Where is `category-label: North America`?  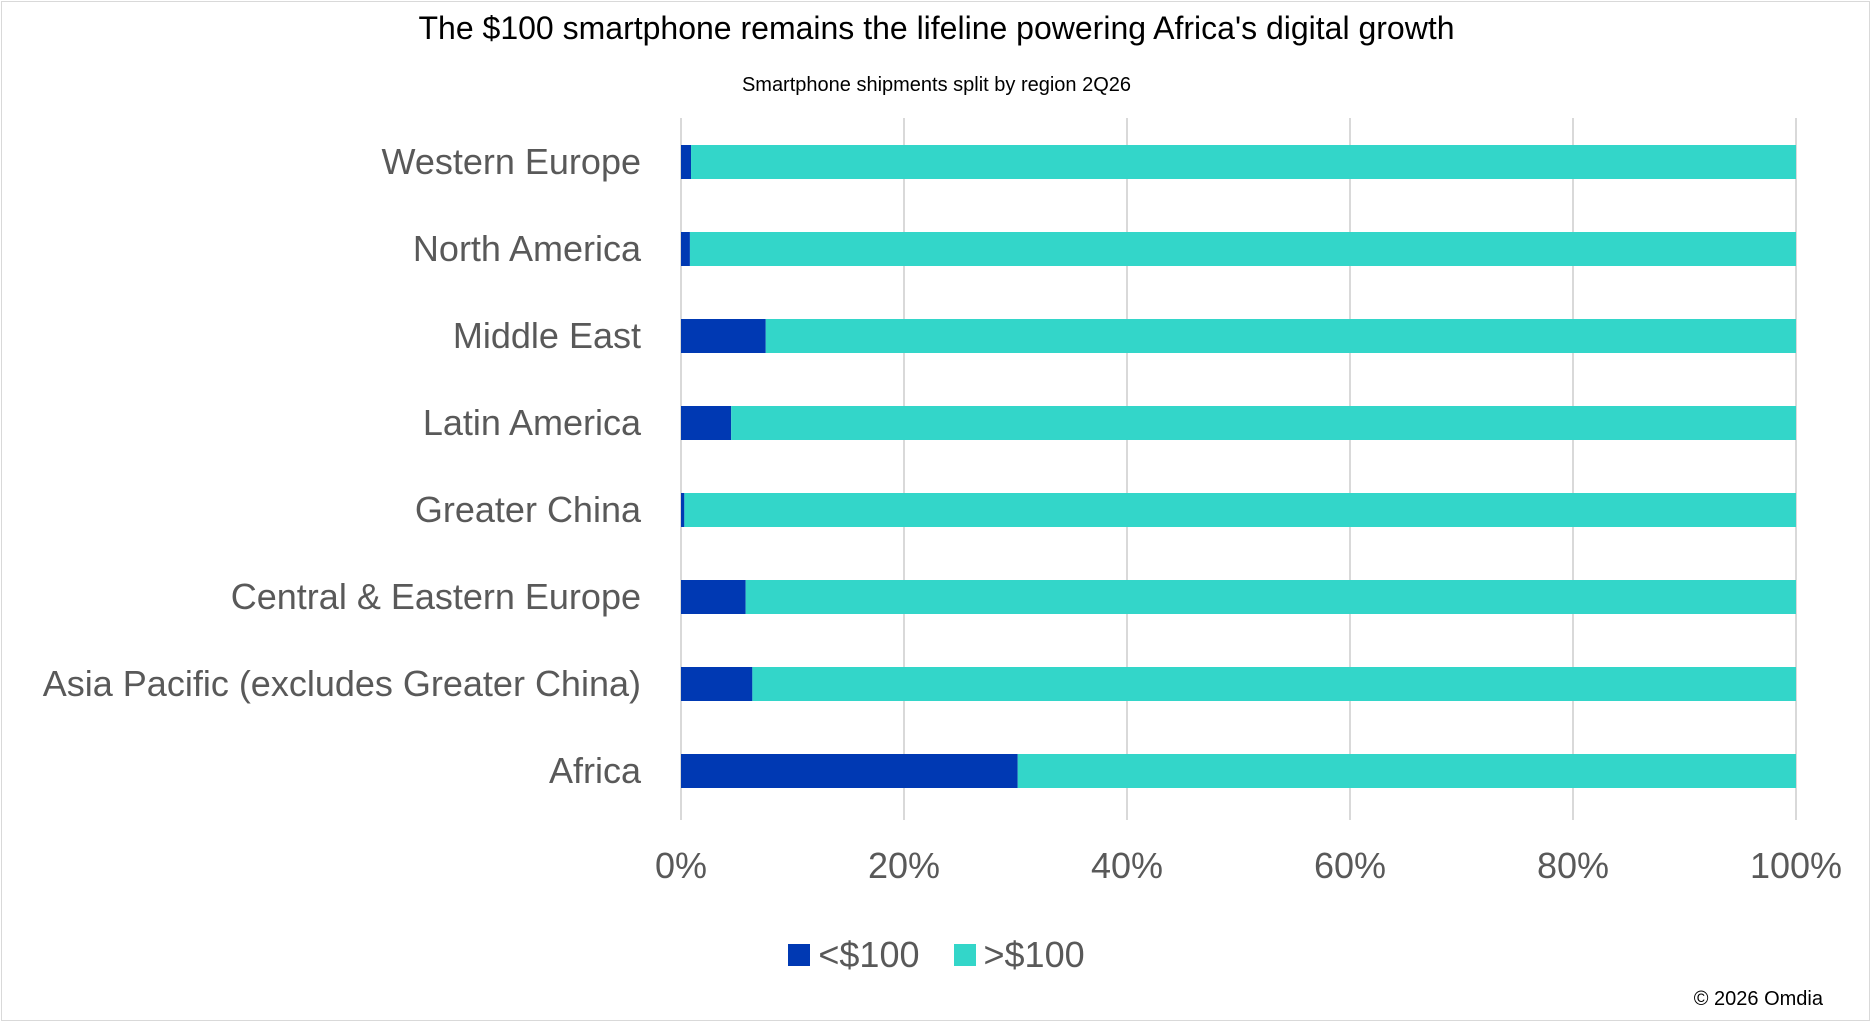 category-label: North America is located at coordinates (527, 248).